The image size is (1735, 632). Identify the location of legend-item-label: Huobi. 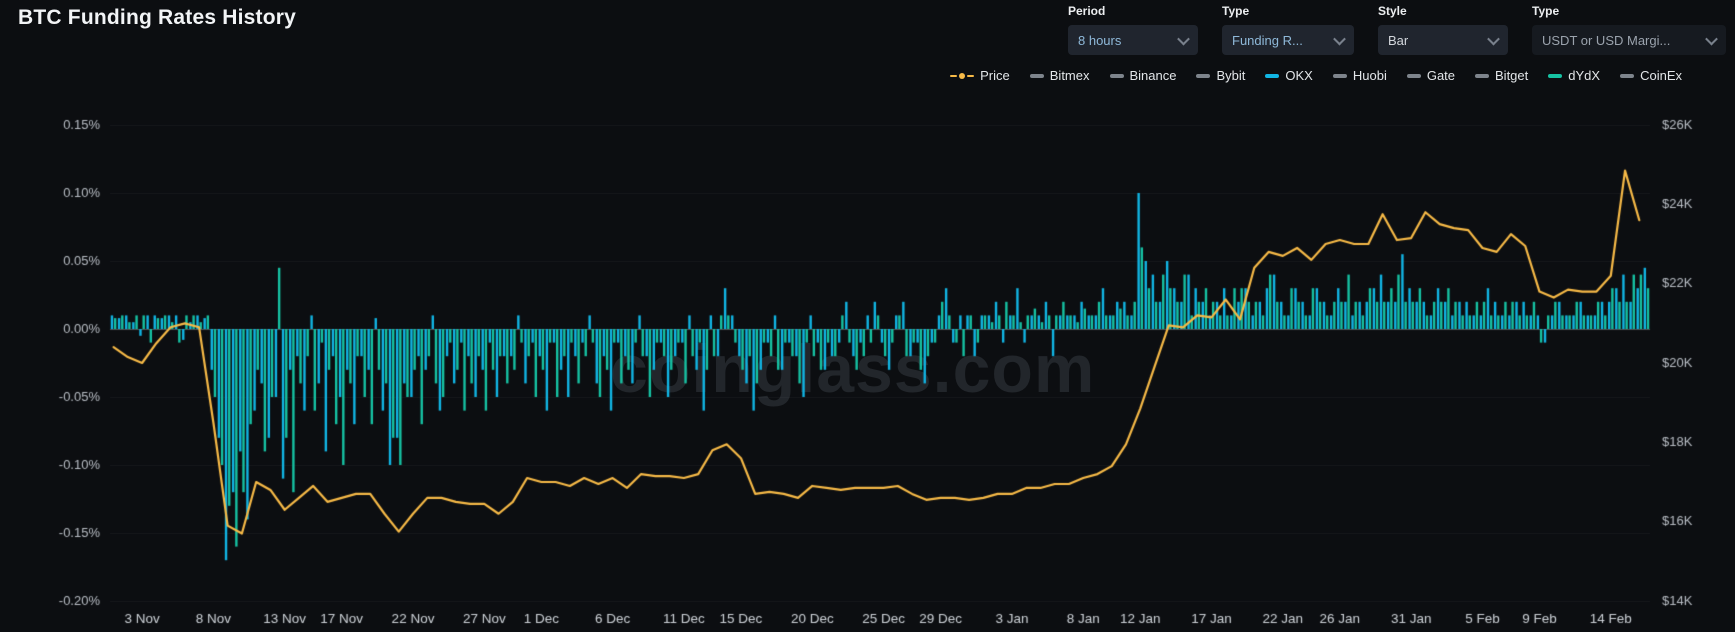
(1369, 75).